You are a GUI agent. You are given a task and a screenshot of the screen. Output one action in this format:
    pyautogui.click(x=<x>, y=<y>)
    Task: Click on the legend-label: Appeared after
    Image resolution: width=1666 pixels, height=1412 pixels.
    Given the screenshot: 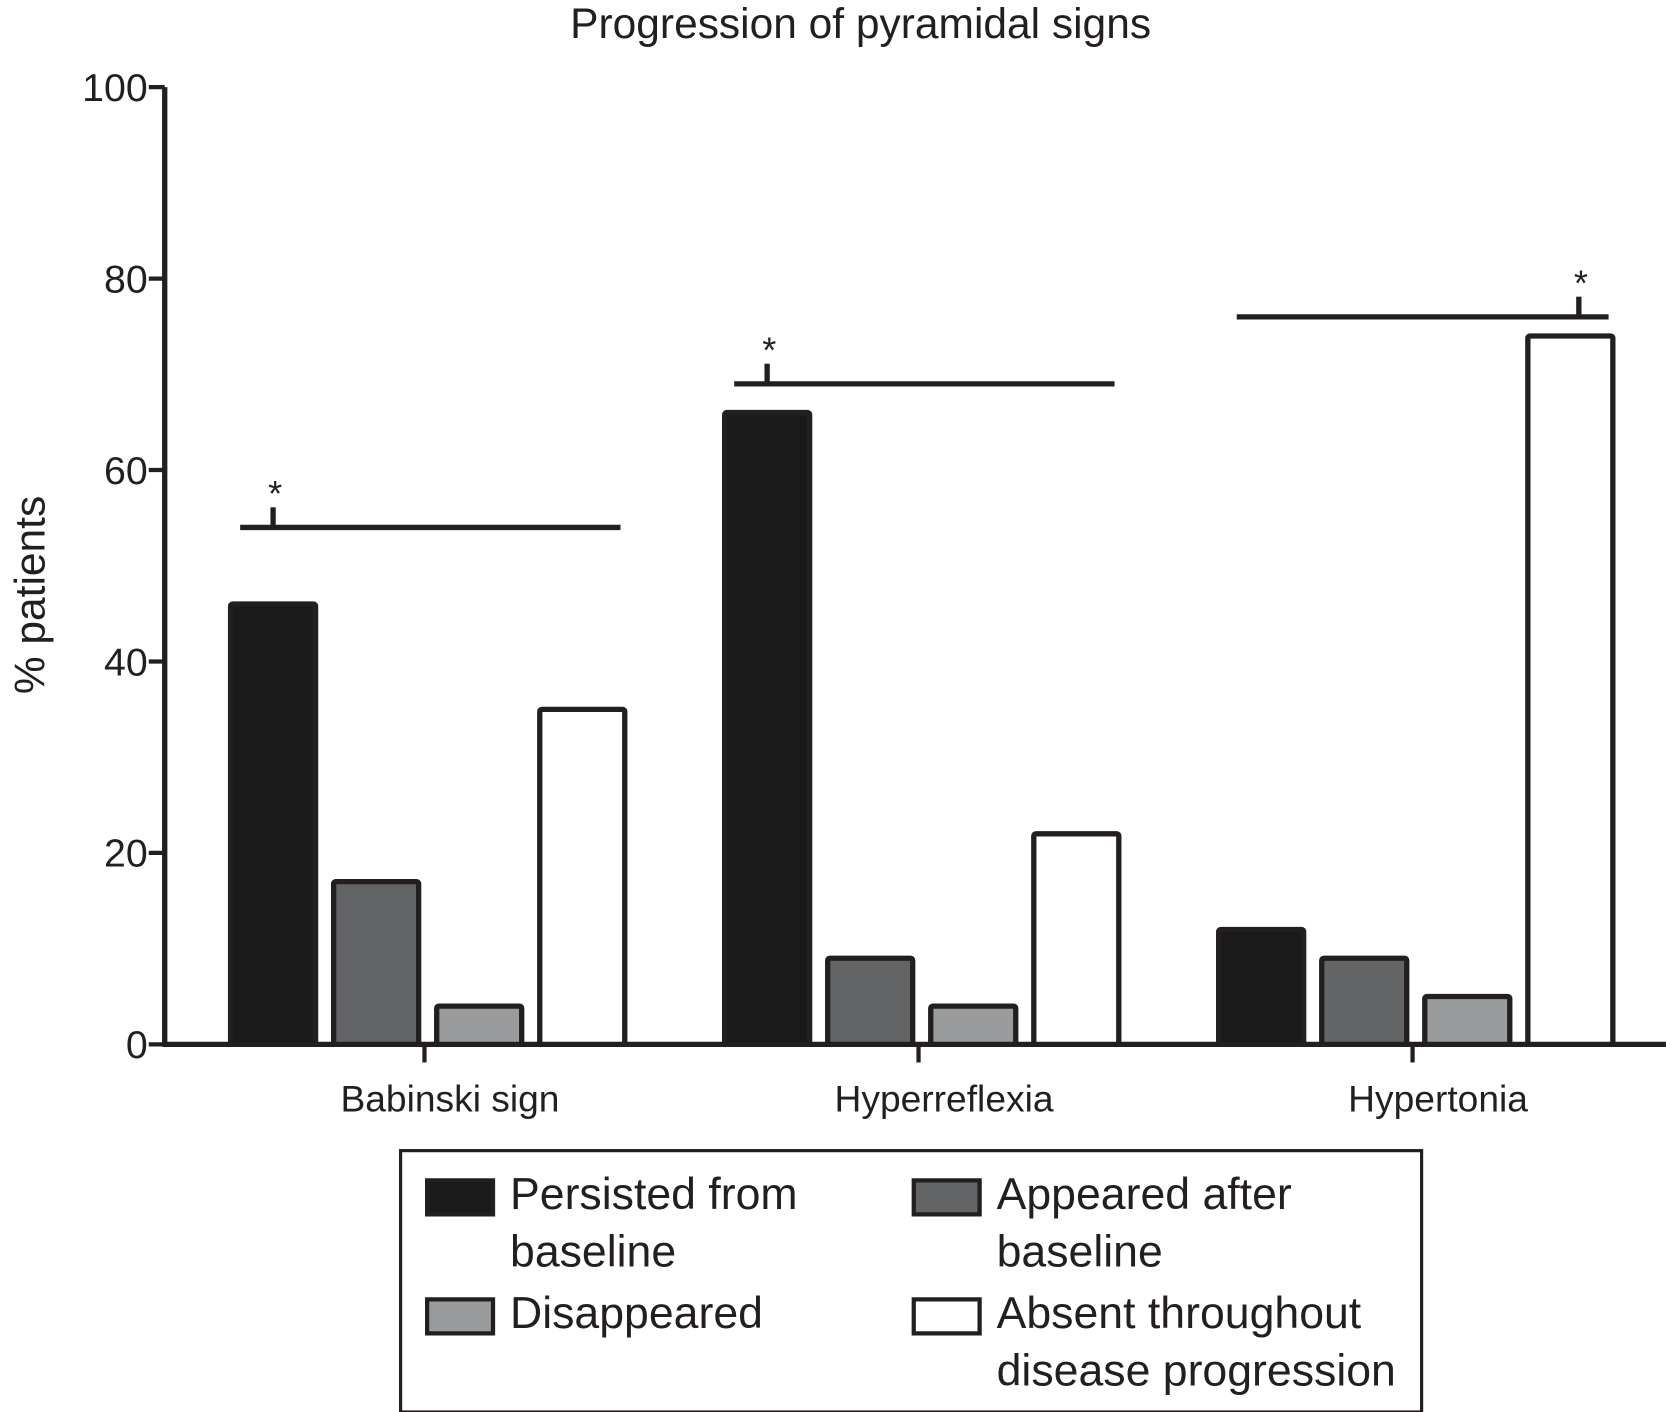 What is the action you would take?
    pyautogui.click(x=1144, y=1194)
    